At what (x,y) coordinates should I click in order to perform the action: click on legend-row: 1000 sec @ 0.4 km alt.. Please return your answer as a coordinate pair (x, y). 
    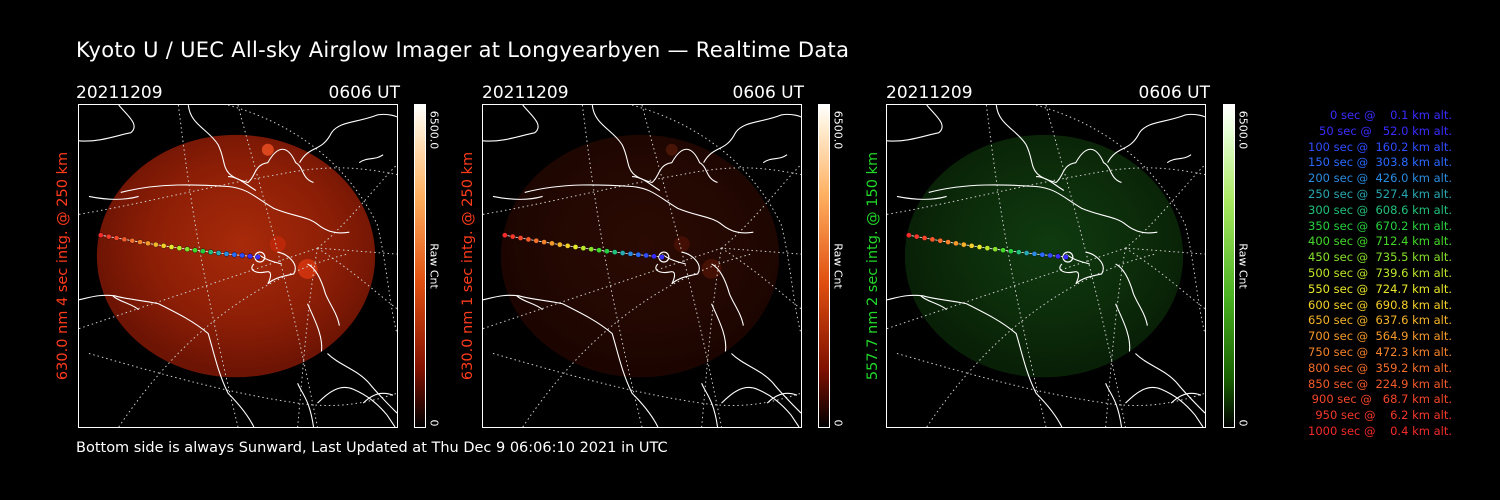
    Looking at the image, I should click on (1380, 430).